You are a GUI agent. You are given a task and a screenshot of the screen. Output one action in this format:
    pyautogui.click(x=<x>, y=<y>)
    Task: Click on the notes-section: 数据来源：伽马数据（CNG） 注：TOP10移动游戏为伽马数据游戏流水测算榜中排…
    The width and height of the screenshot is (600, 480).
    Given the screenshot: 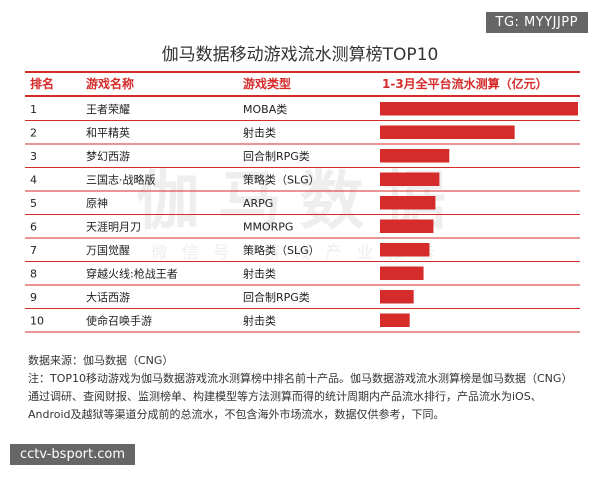 What is the action you would take?
    pyautogui.click(x=302, y=388)
    